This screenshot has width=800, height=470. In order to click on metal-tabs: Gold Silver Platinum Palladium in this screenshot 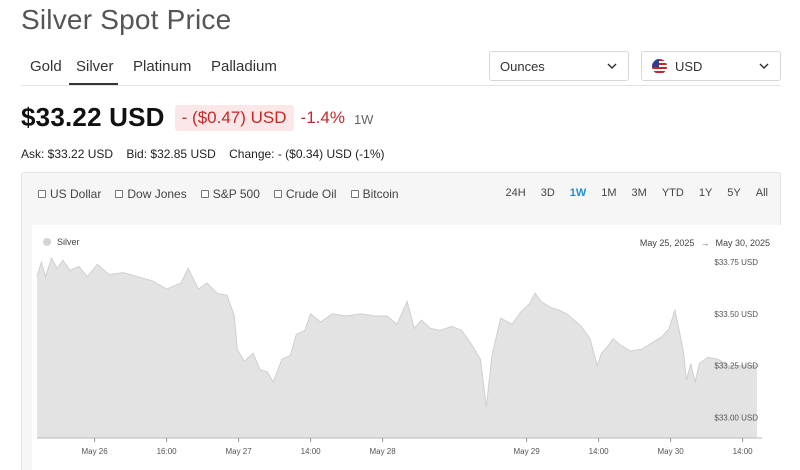, I will do `click(401, 69)`.